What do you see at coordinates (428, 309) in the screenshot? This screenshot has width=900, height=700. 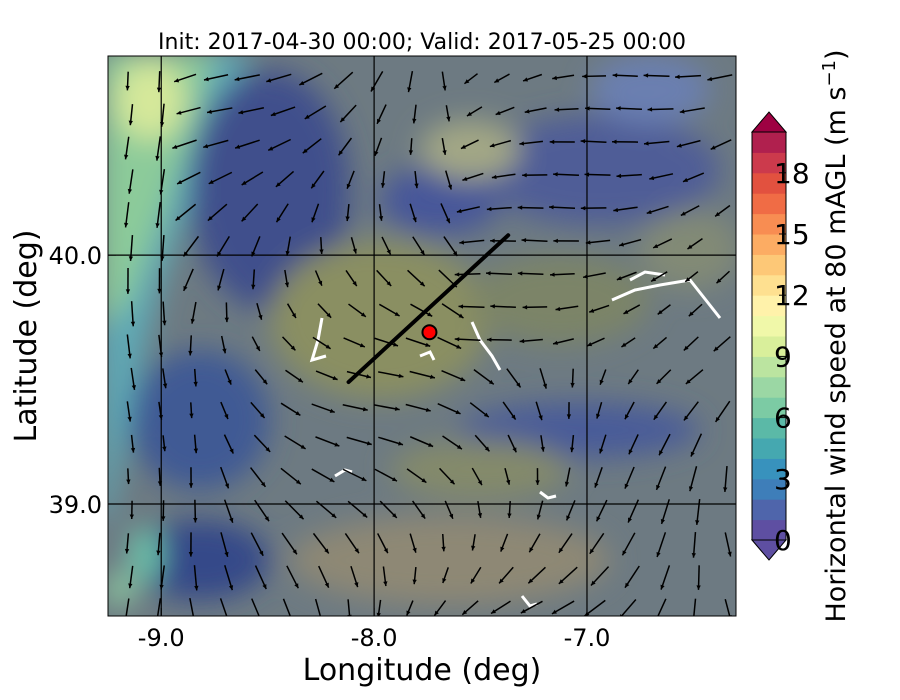 I see `transect-line` at bounding box center [428, 309].